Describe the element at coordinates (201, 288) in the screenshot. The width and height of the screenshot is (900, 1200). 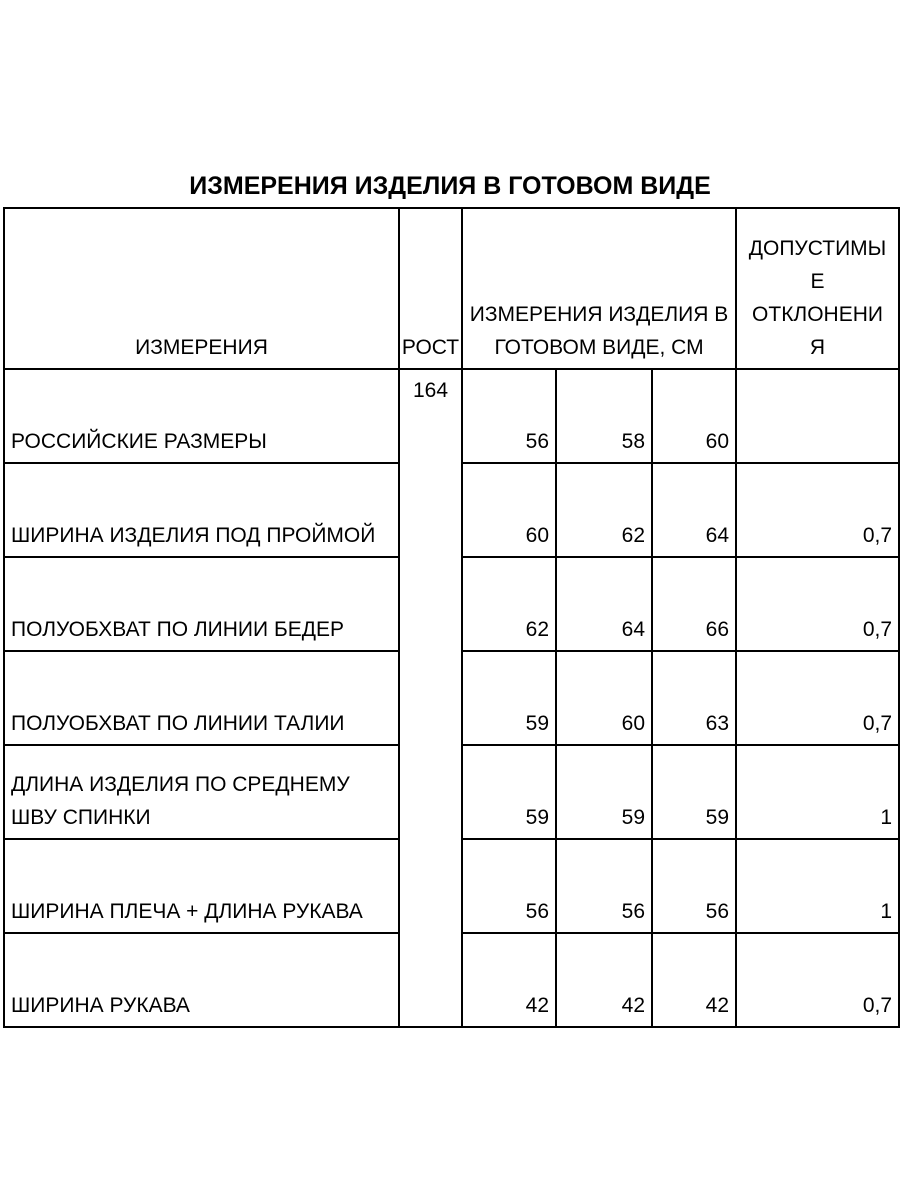
I see `header-measurement: ИЗМЕРЕНИЯ` at that location.